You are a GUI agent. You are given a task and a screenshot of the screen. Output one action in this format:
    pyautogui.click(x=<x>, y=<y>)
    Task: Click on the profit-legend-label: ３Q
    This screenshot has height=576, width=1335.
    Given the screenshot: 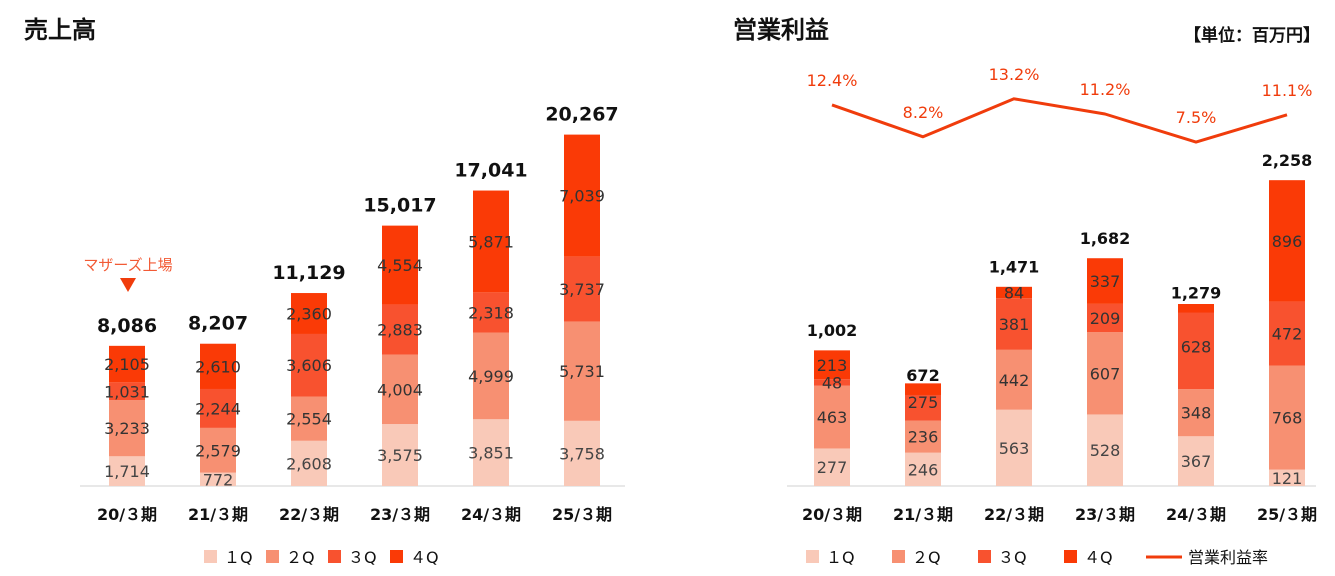 What is the action you would take?
    pyautogui.click(x=1012, y=557)
    